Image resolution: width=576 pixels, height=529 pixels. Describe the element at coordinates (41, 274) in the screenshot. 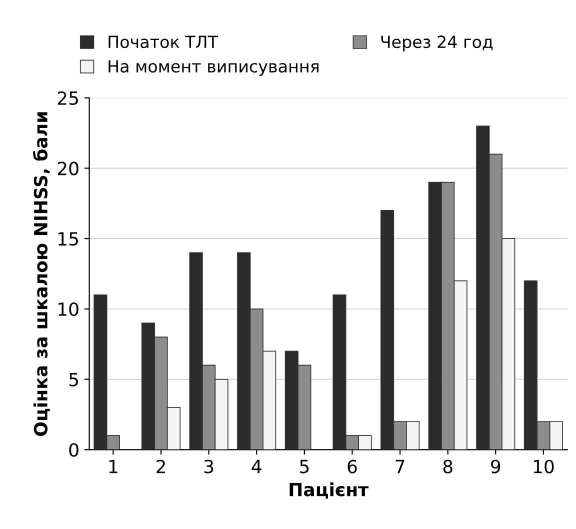

I see `y-axis-title: Оцінка за шкалою NIHSS, бали` at that location.